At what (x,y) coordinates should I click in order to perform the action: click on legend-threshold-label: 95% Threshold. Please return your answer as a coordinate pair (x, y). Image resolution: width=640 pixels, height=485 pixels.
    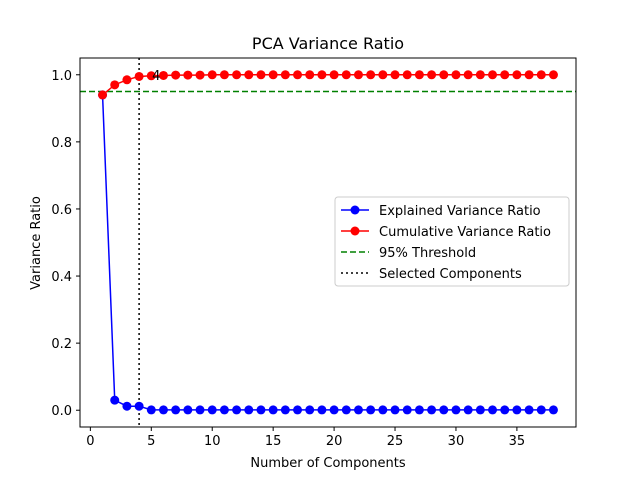
    Looking at the image, I should click on (427, 253).